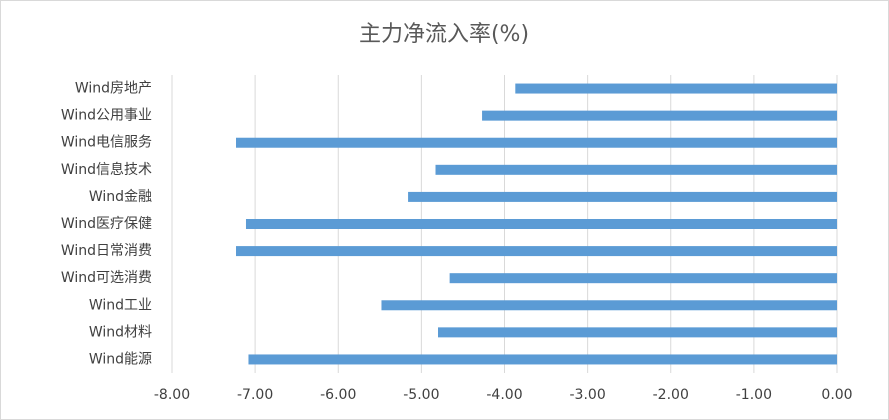 The image size is (889, 420). Describe the element at coordinates (106, 169) in the screenshot. I see `y-tick-label: Wind信息技术` at that location.